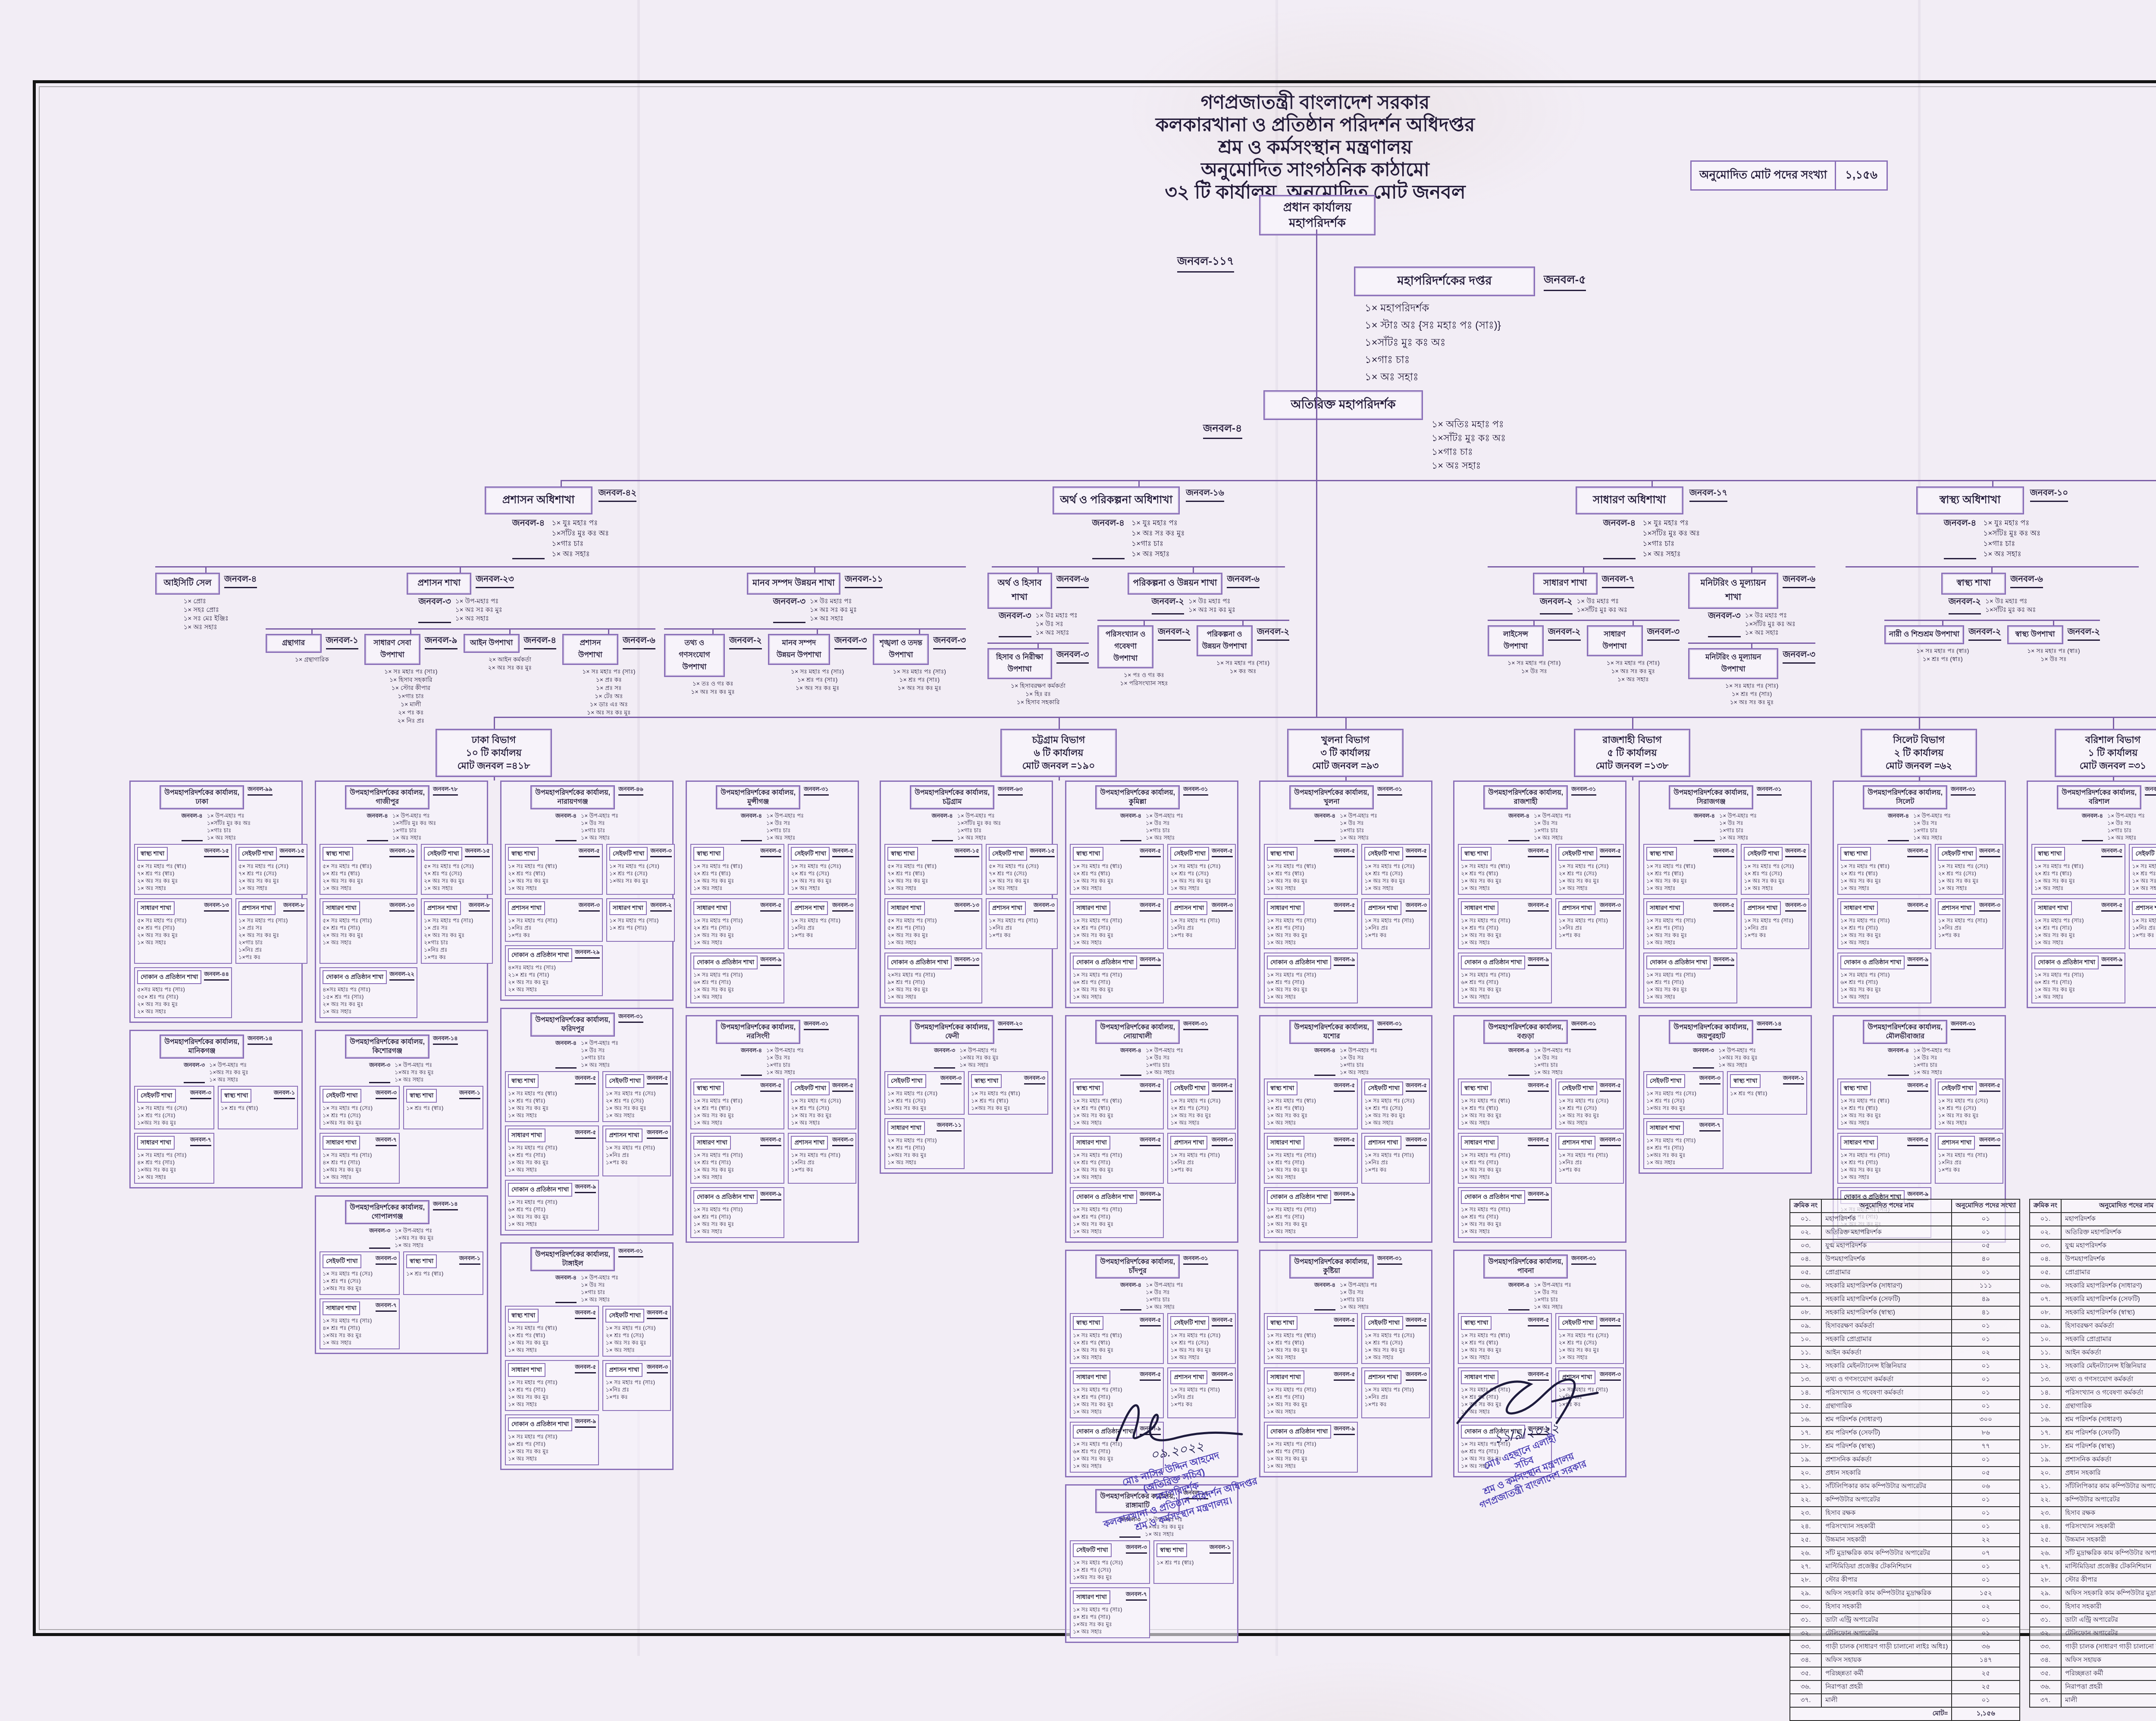 This screenshot has height=1721, width=2156. I want to click on office-section-header: দোকান ও প্রতিষ্ঠান শাখা জনবল-৯, so click(1690, 962).